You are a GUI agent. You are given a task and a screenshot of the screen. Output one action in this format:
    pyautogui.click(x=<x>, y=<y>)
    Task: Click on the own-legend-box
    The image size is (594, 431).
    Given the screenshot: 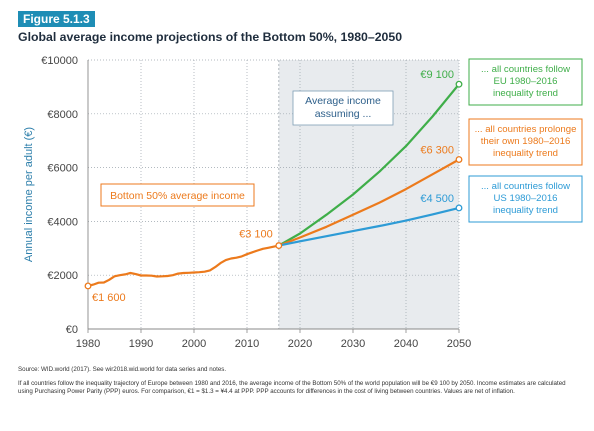 What is the action you would take?
    pyautogui.click(x=525, y=142)
    